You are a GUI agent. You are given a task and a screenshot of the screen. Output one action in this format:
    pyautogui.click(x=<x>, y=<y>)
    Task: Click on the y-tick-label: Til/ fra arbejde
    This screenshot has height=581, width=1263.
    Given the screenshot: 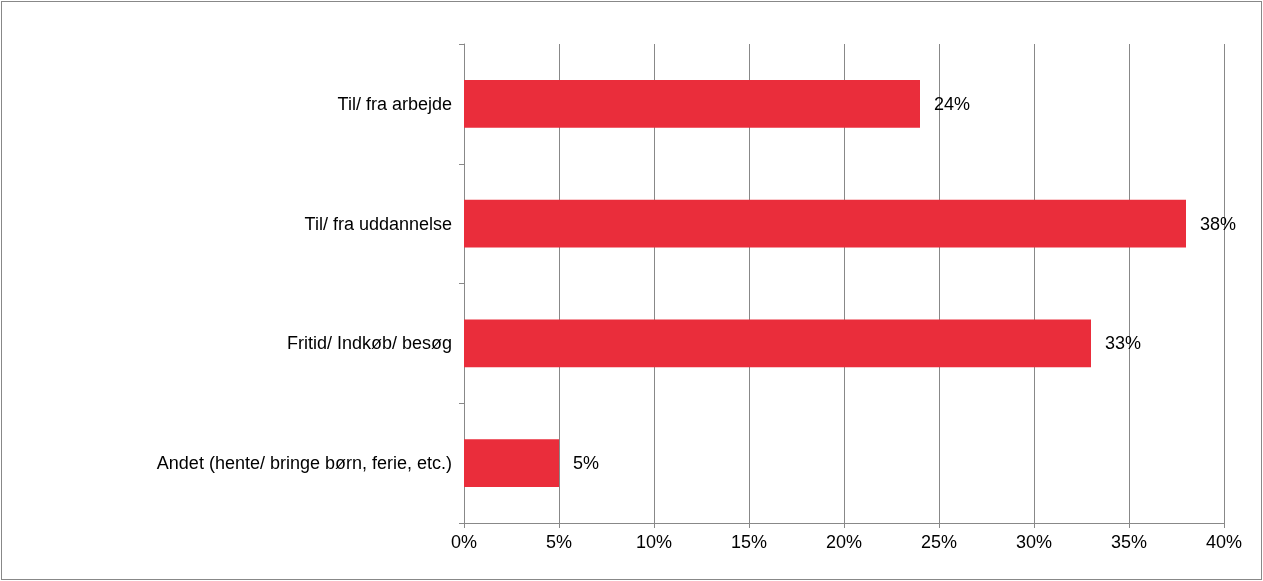 What is the action you would take?
    pyautogui.click(x=394, y=103)
    